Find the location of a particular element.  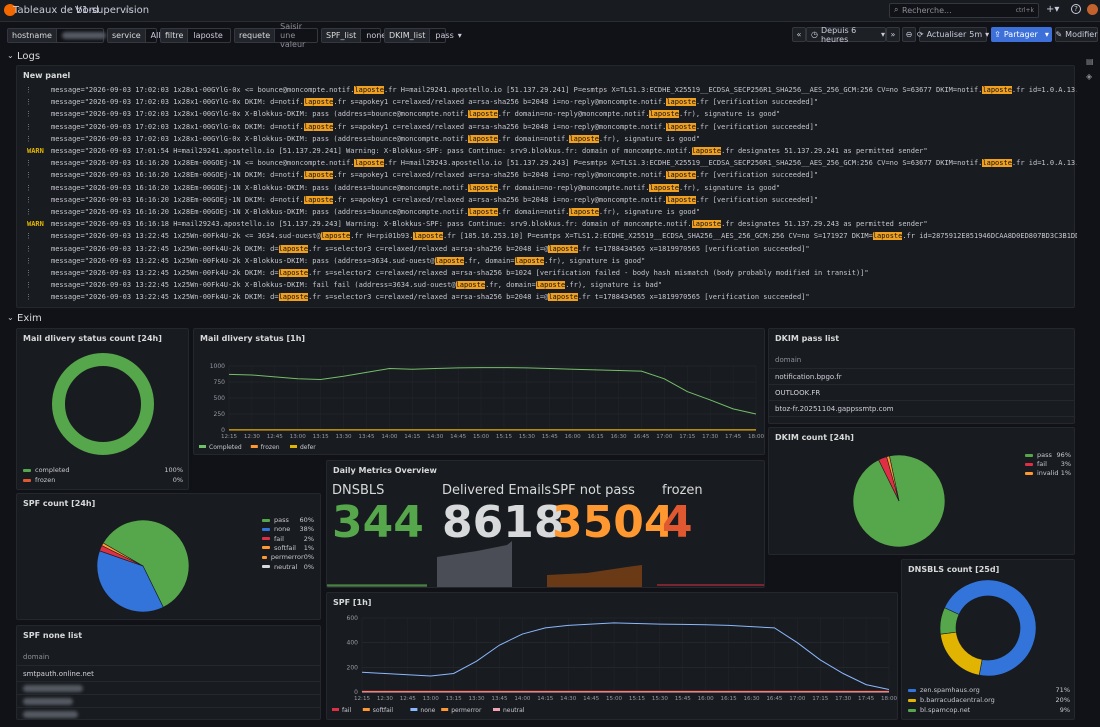

x-tick-label: 15:45 is located at coordinates (550, 437).